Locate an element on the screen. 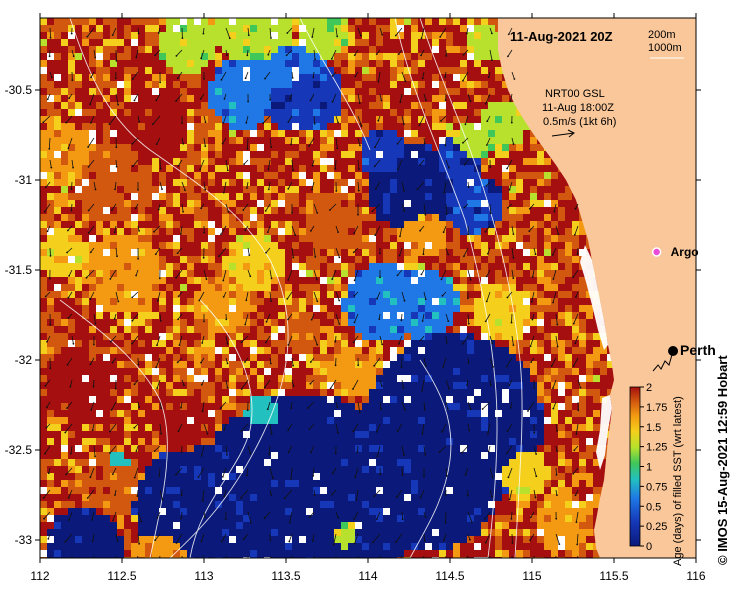 This screenshot has width=739, height=592. perth-coast-glyph is located at coordinates (663, 361).